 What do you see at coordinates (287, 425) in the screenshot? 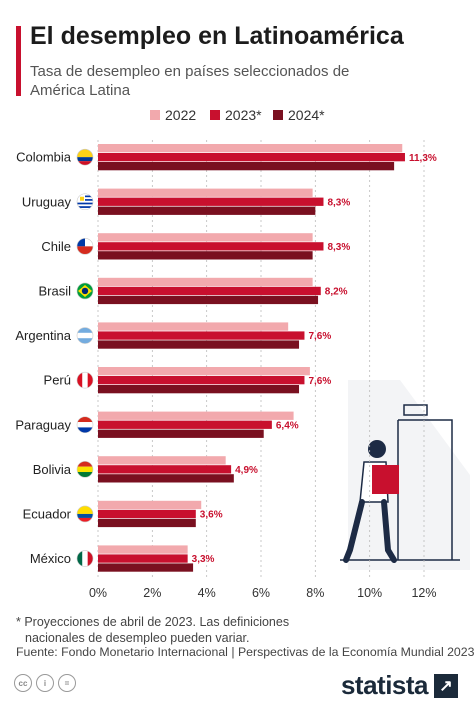
I see `data-label: 6,4%` at bounding box center [287, 425].